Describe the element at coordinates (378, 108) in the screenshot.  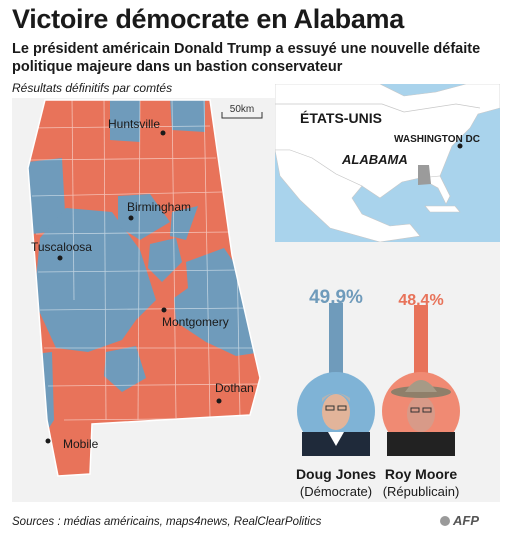
I see `us-canada-border` at that location.